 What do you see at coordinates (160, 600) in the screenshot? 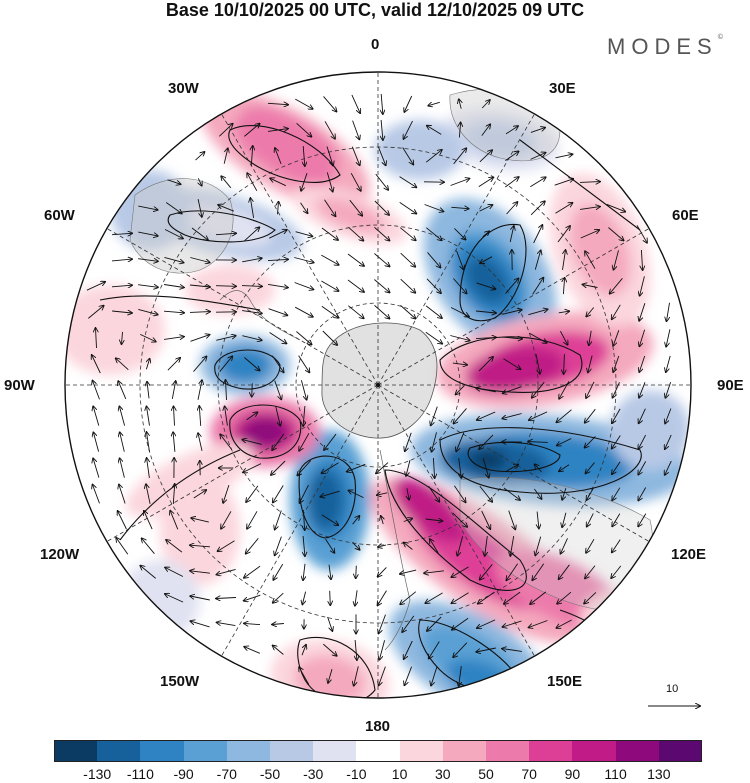
I see `anomaly-patch` at bounding box center [160, 600].